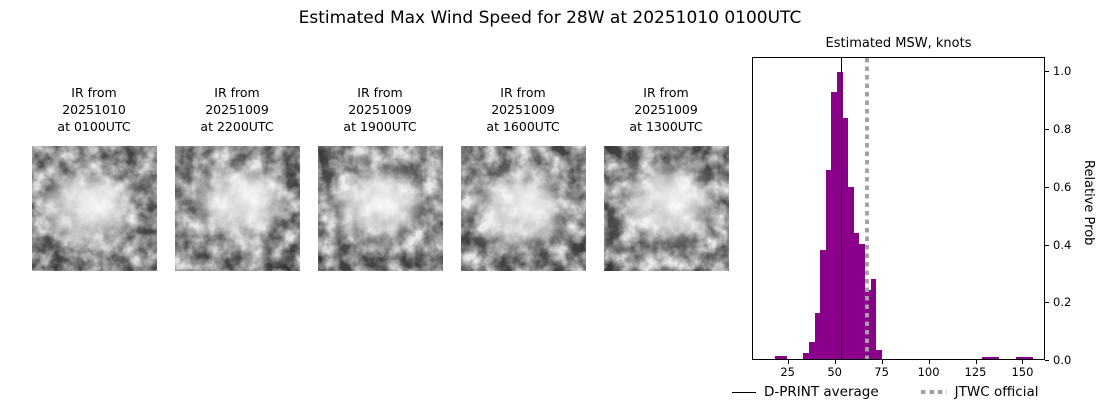 Image resolution: width=1100 pixels, height=409 pixels. I want to click on satellite-panel-label: IR from 20251009 at 1900UTC, so click(380, 109).